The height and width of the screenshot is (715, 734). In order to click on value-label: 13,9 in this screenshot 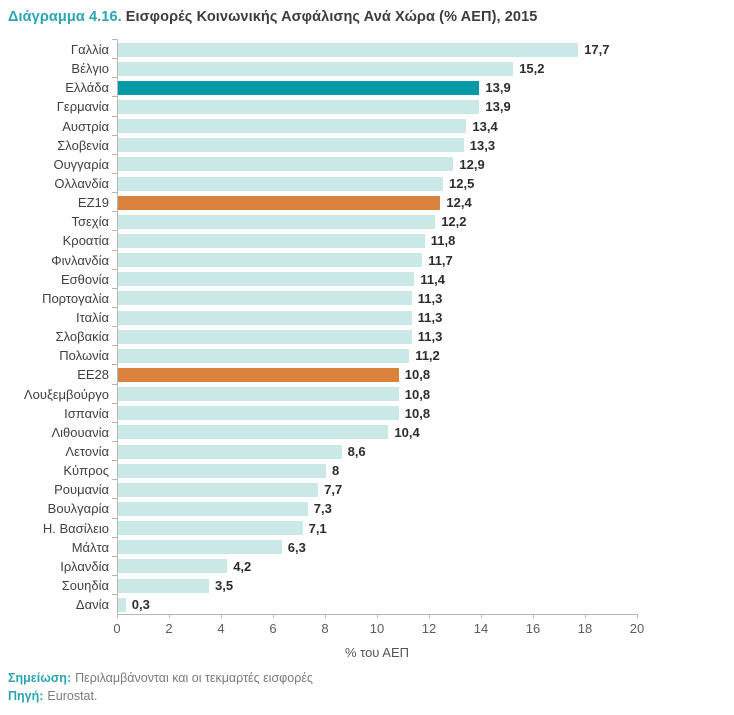, I will do `click(498, 107)`.